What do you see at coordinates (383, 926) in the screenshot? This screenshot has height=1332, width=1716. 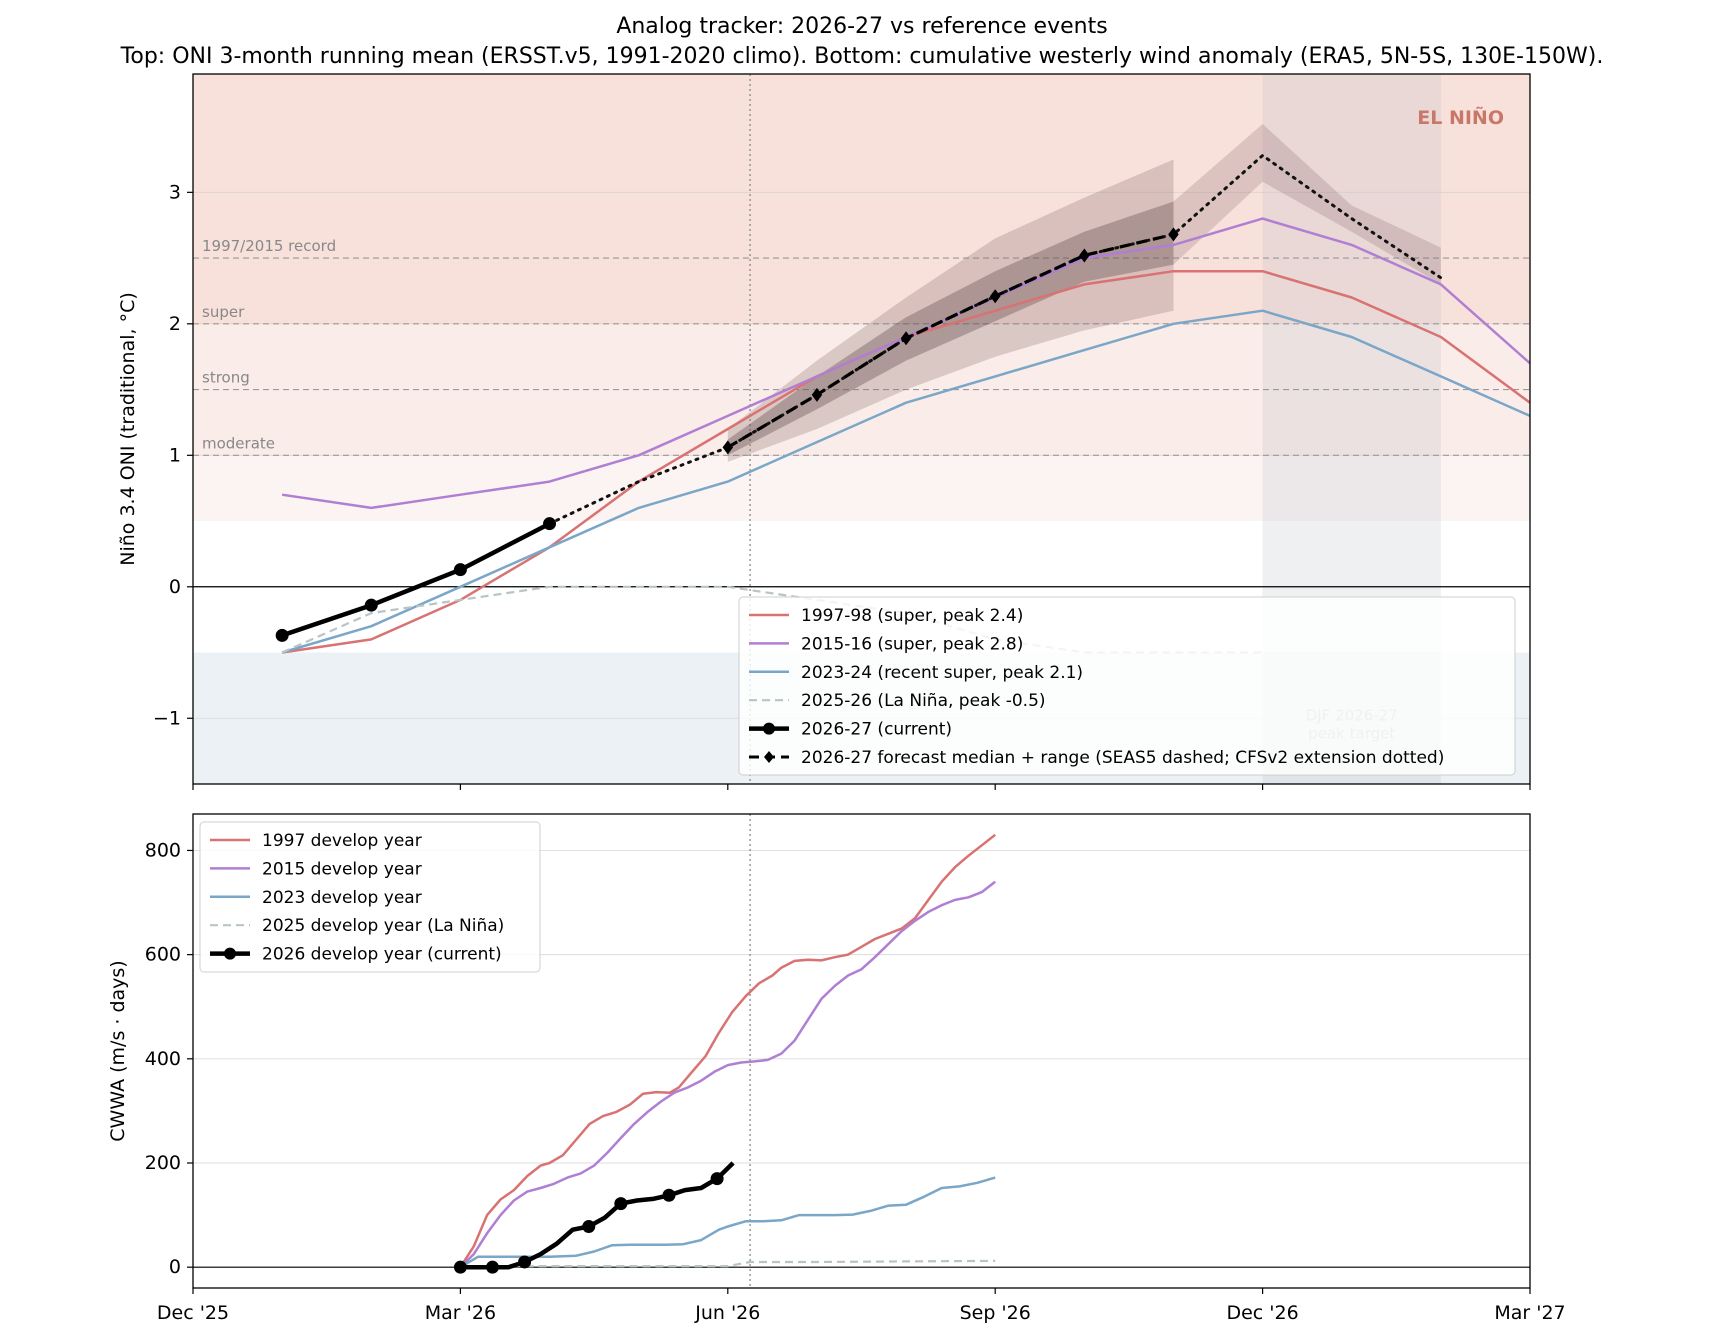 I see `bottom-legend-label: 2025 develop year (La Niña)` at bounding box center [383, 926].